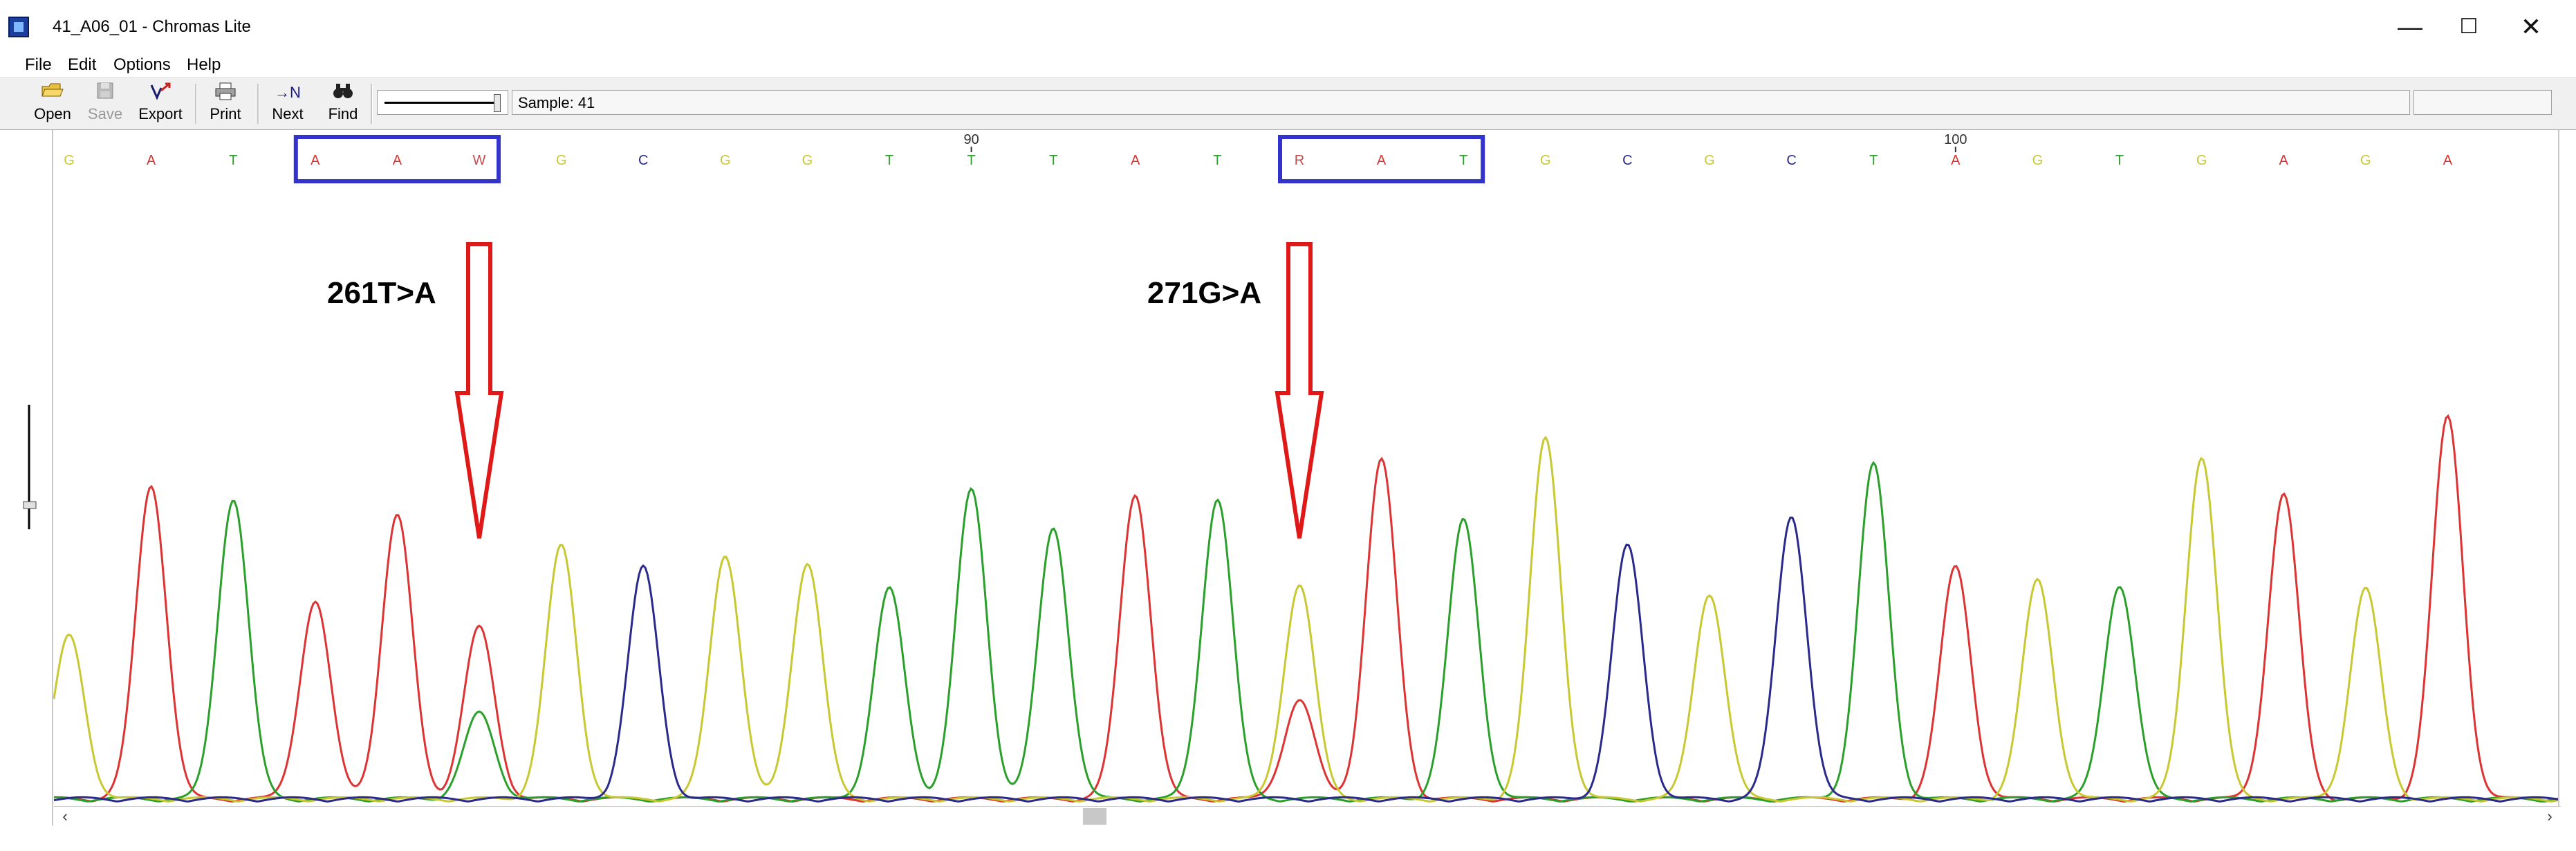  Describe the element at coordinates (2550, 816) in the screenshot. I see `scroll-right-icon: ›` at that location.